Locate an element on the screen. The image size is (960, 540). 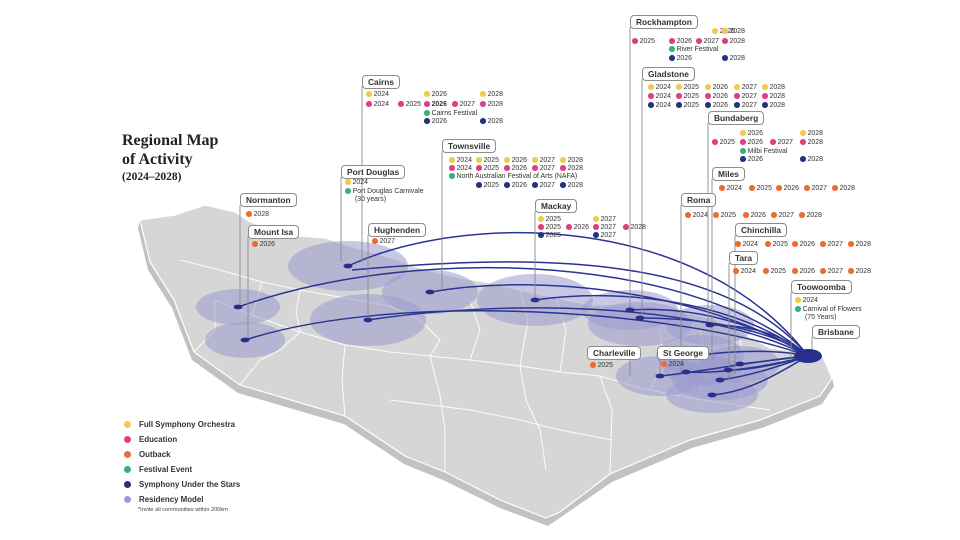
sus-arc is located at coordinates (580, 309).